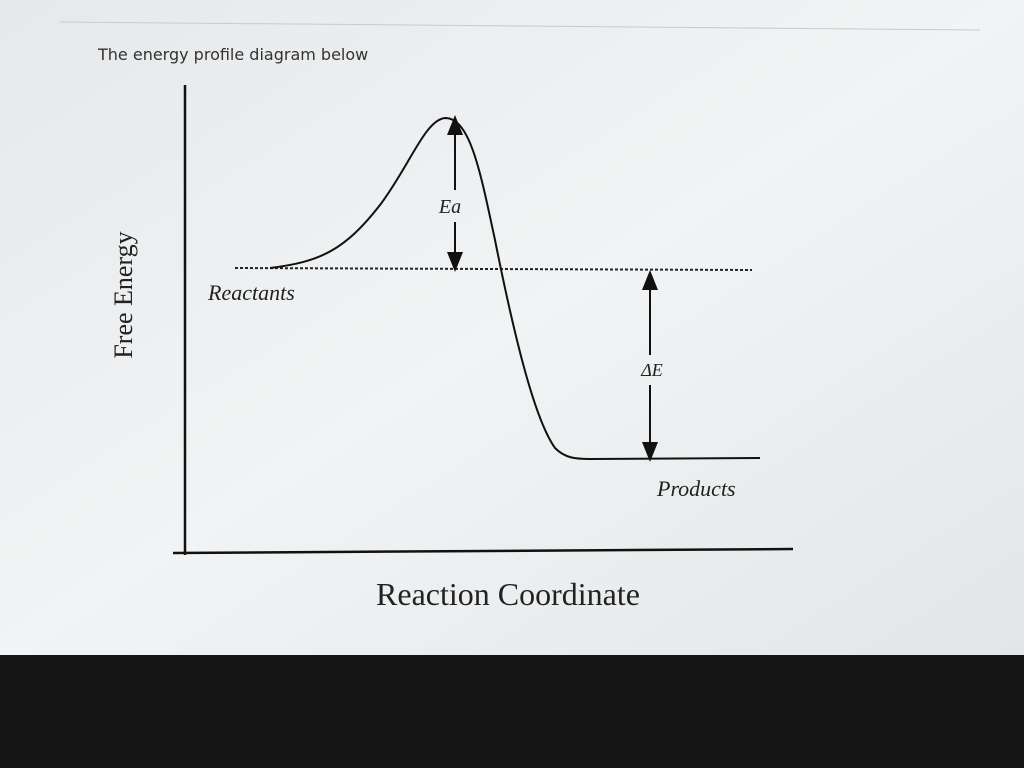 This screenshot has width=1024, height=768. What do you see at coordinates (696, 488) in the screenshot?
I see `products-label: Products` at bounding box center [696, 488].